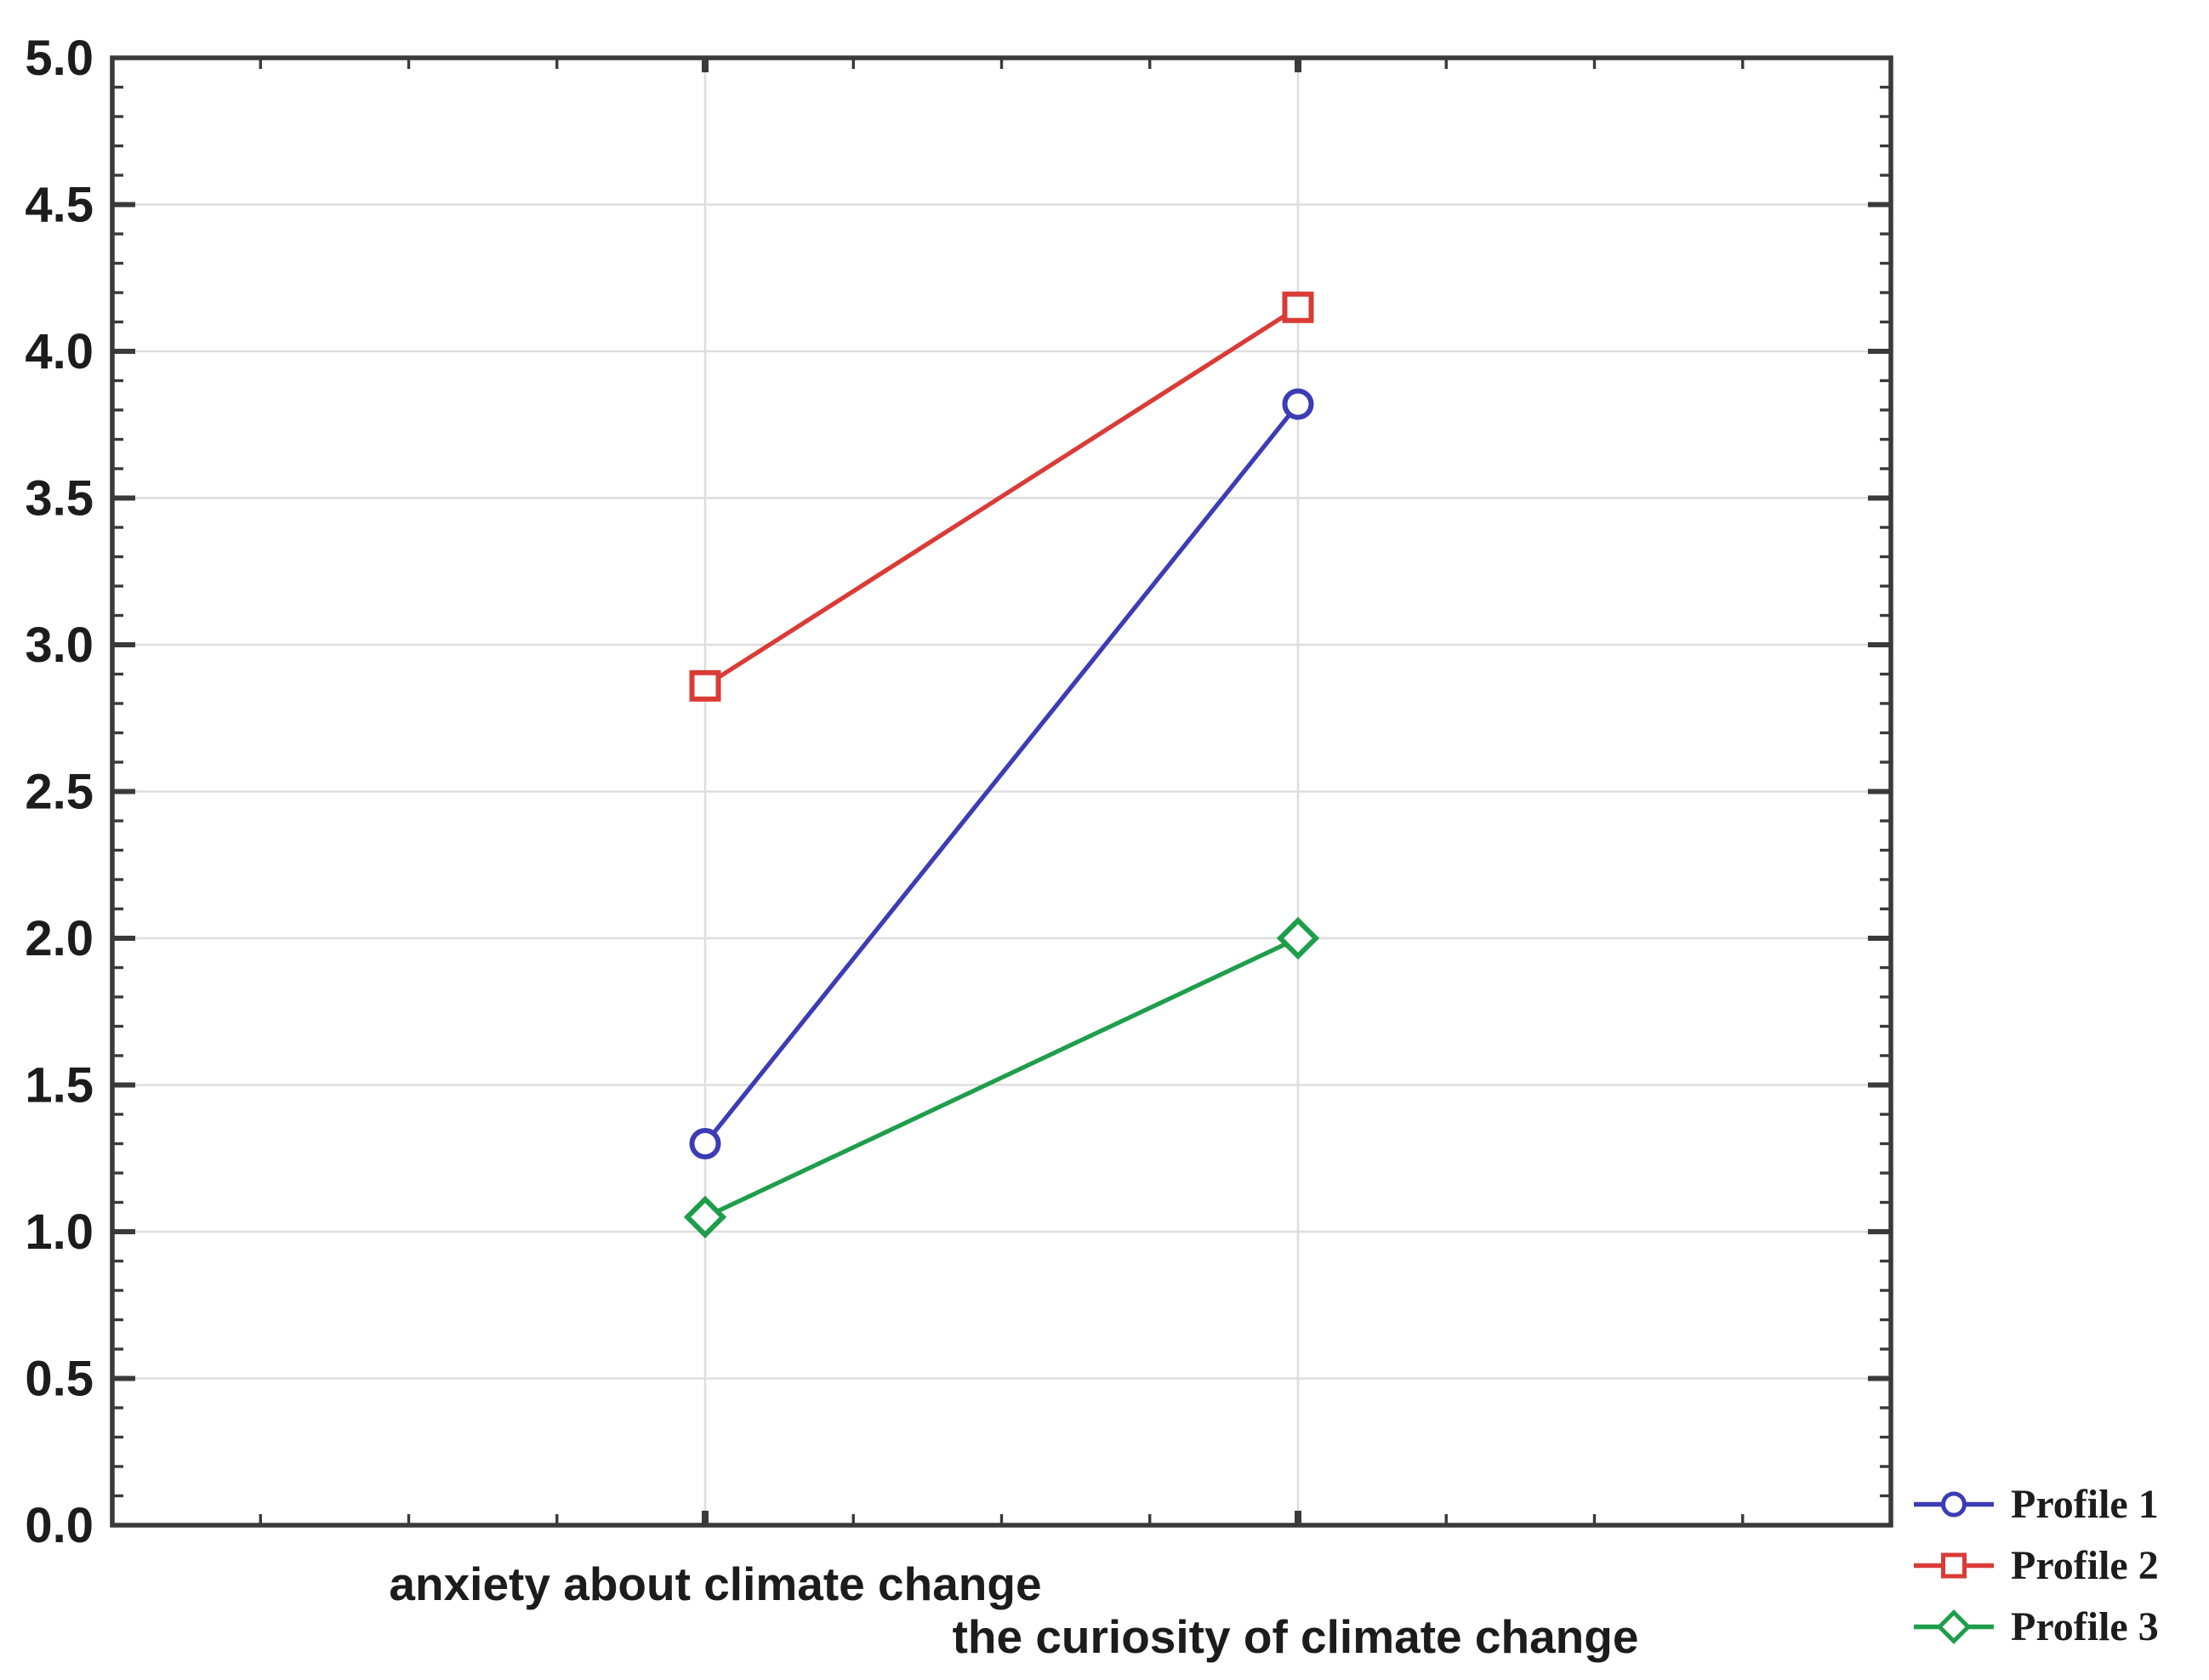 The image size is (2209, 1680). Describe the element at coordinates (59, 1232) in the screenshot. I see `y-tick-label: 1.0` at that location.